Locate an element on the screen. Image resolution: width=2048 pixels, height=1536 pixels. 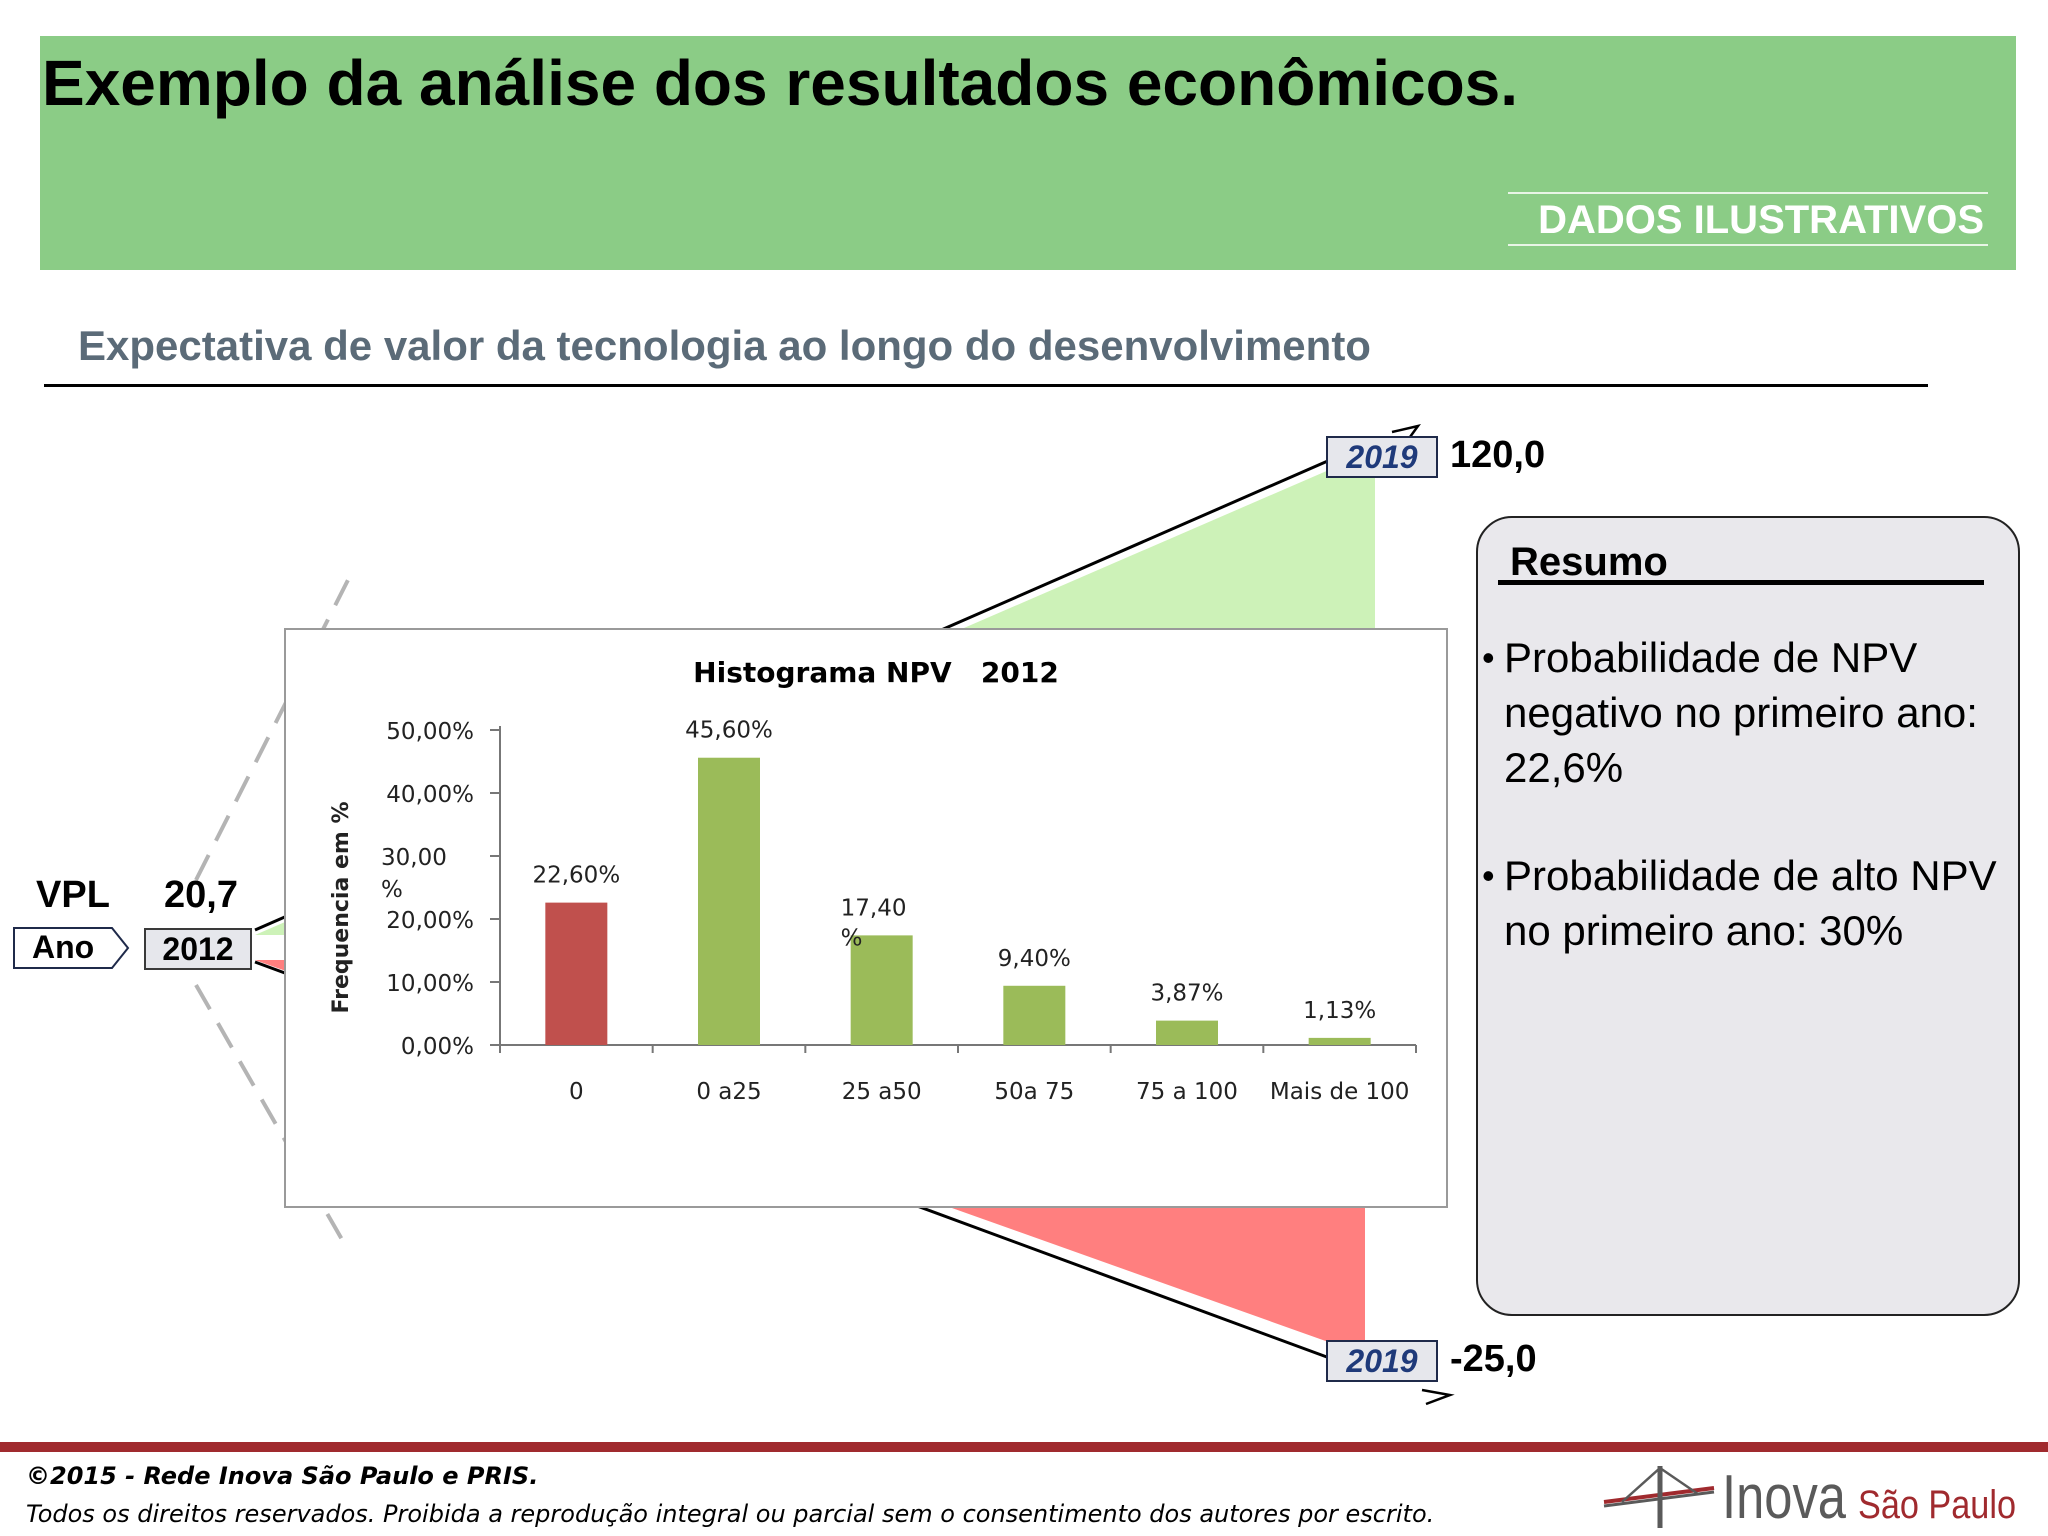
x-category-label: 0 a25 is located at coordinates (728, 1092).